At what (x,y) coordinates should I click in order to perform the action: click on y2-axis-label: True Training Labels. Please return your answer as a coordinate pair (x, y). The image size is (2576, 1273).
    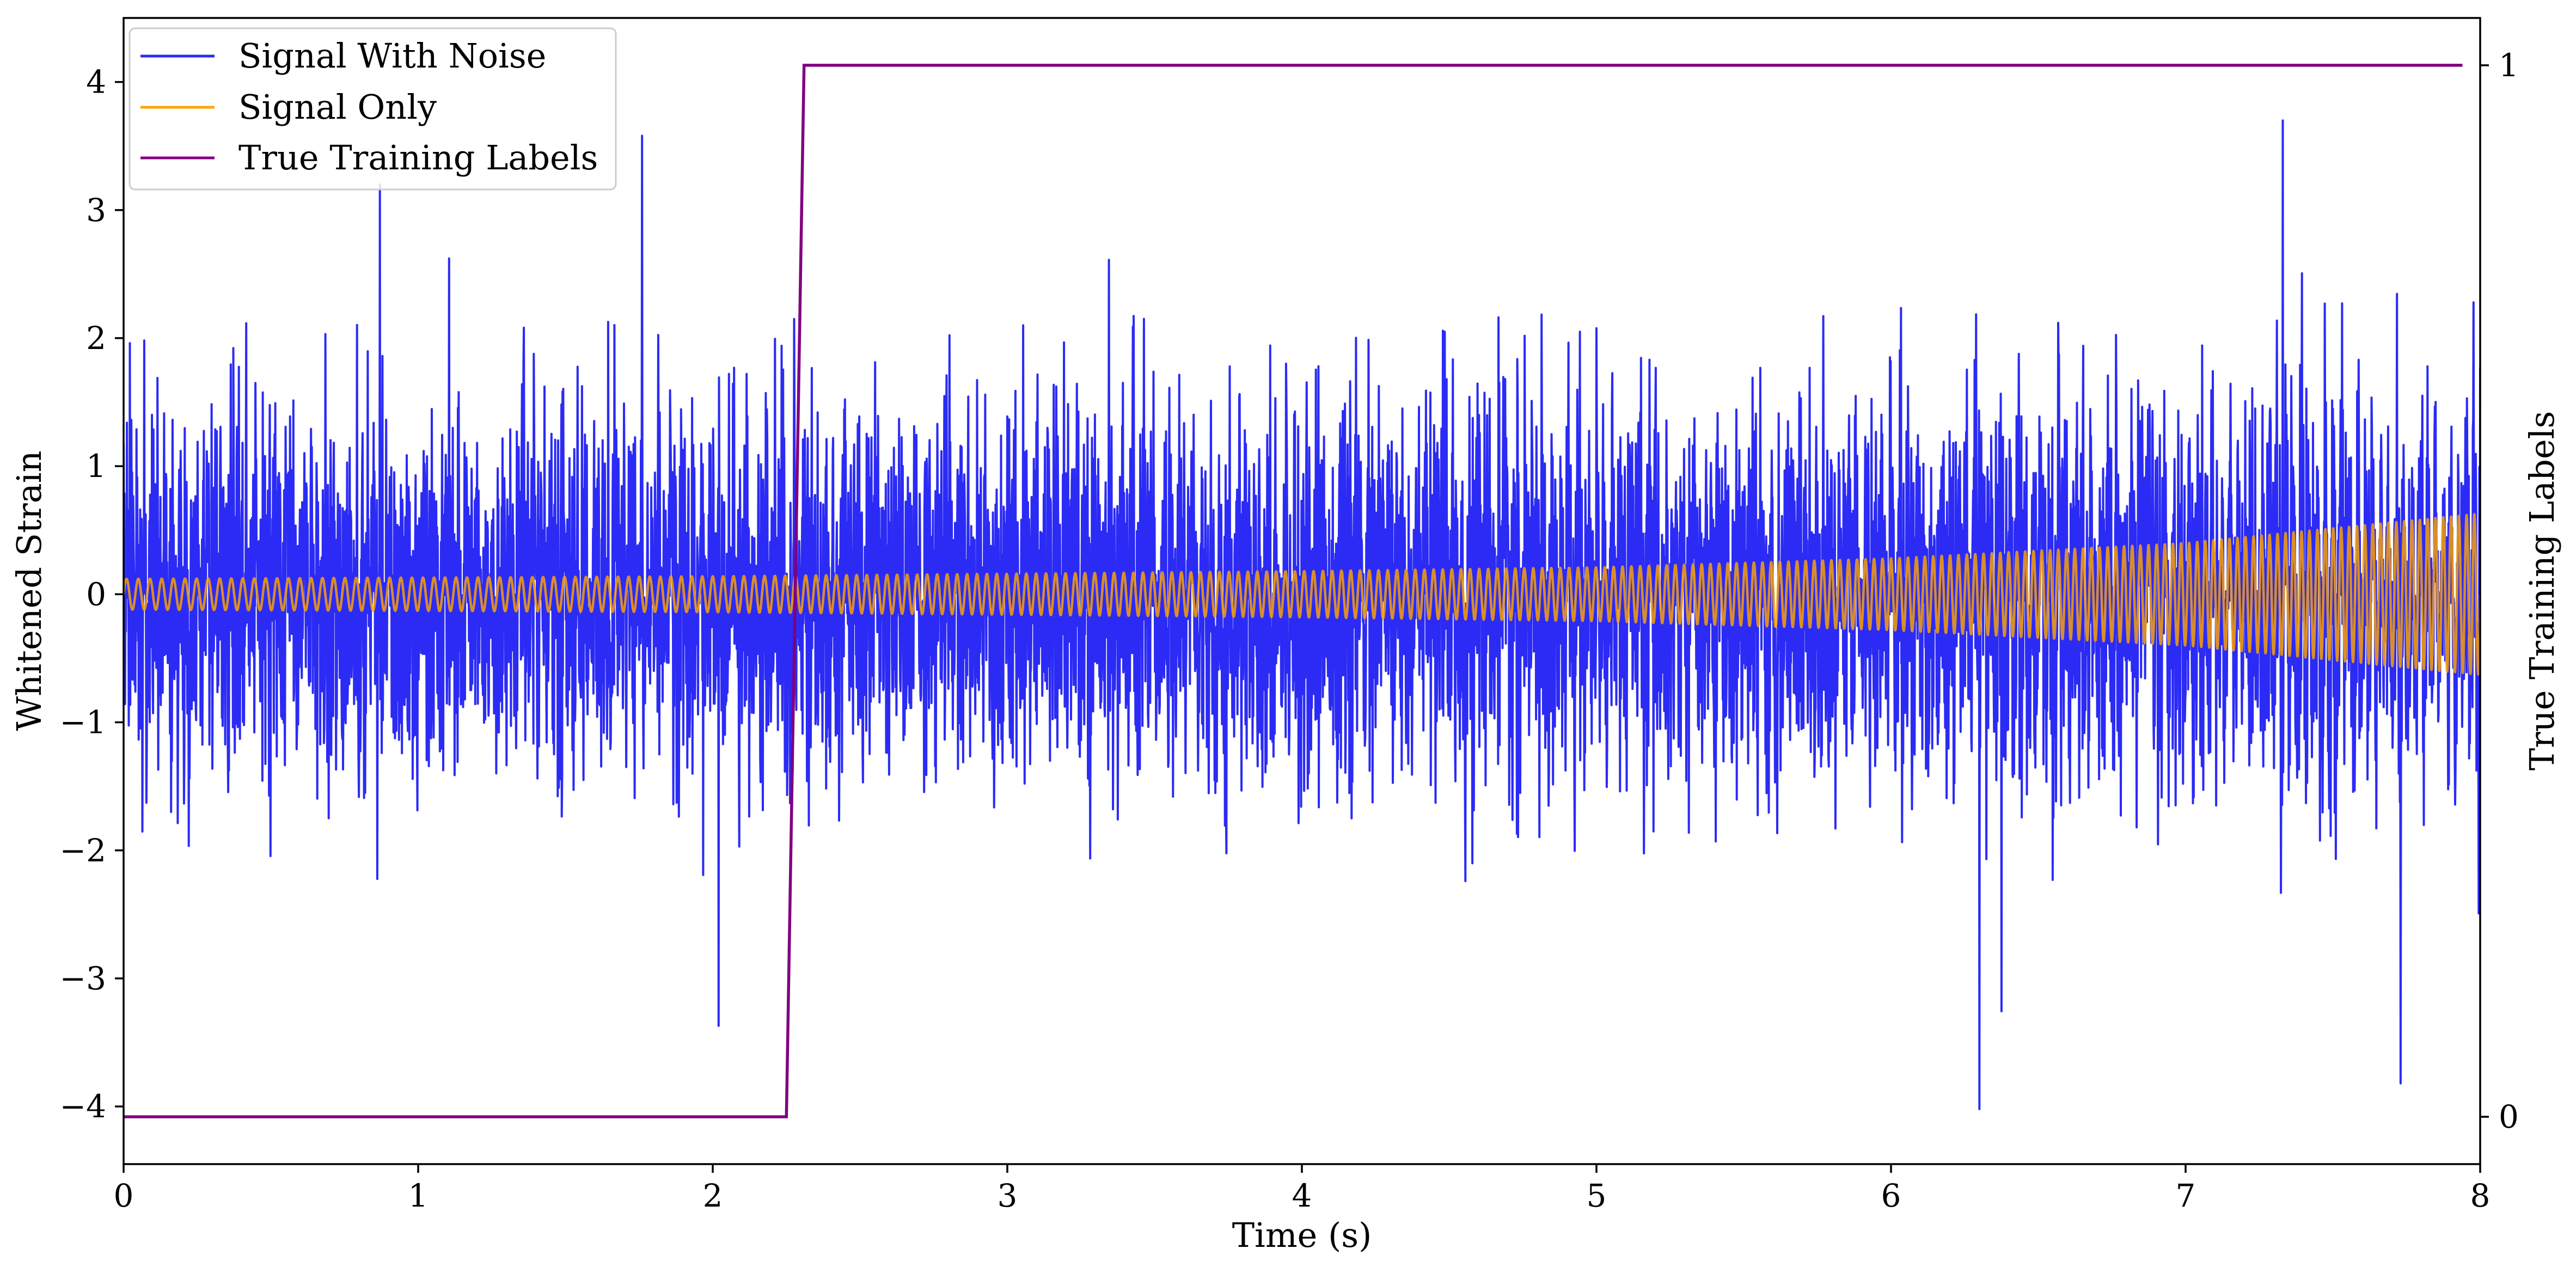
    Looking at the image, I should click on (2542, 591).